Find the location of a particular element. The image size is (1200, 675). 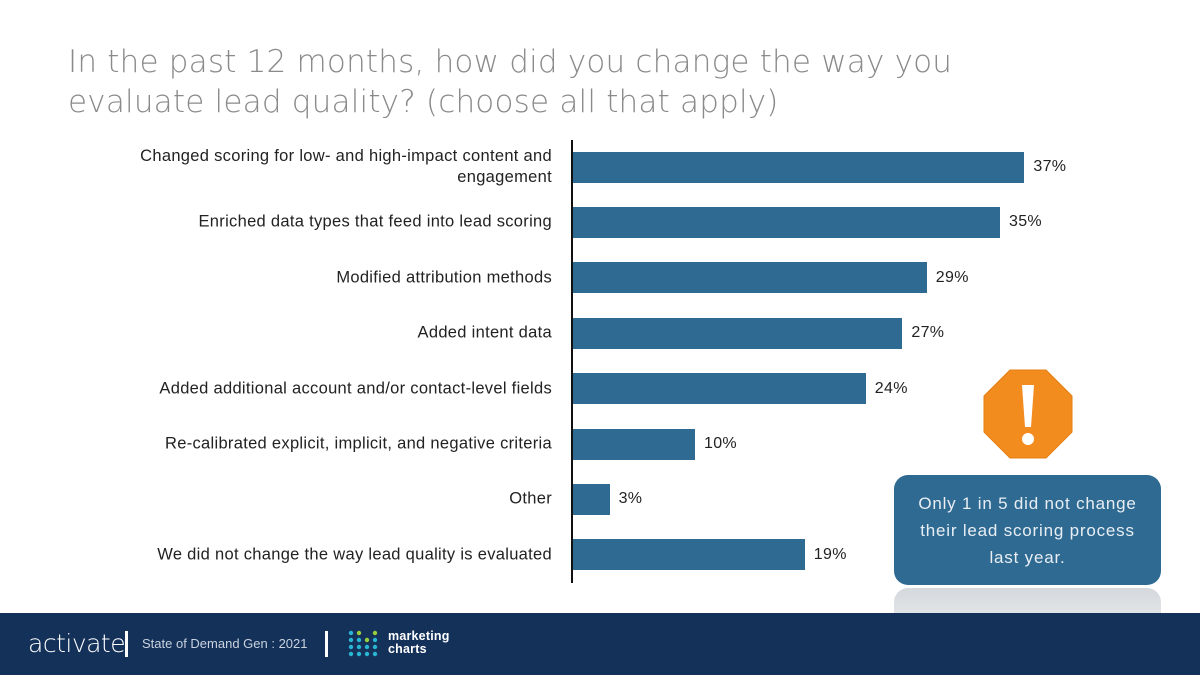

data-label: 3% is located at coordinates (630, 499).